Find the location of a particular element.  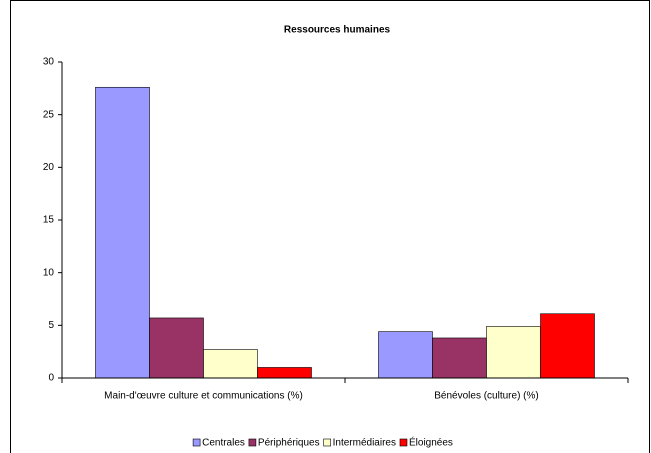

y-tick-label: 5 is located at coordinates (51, 325).